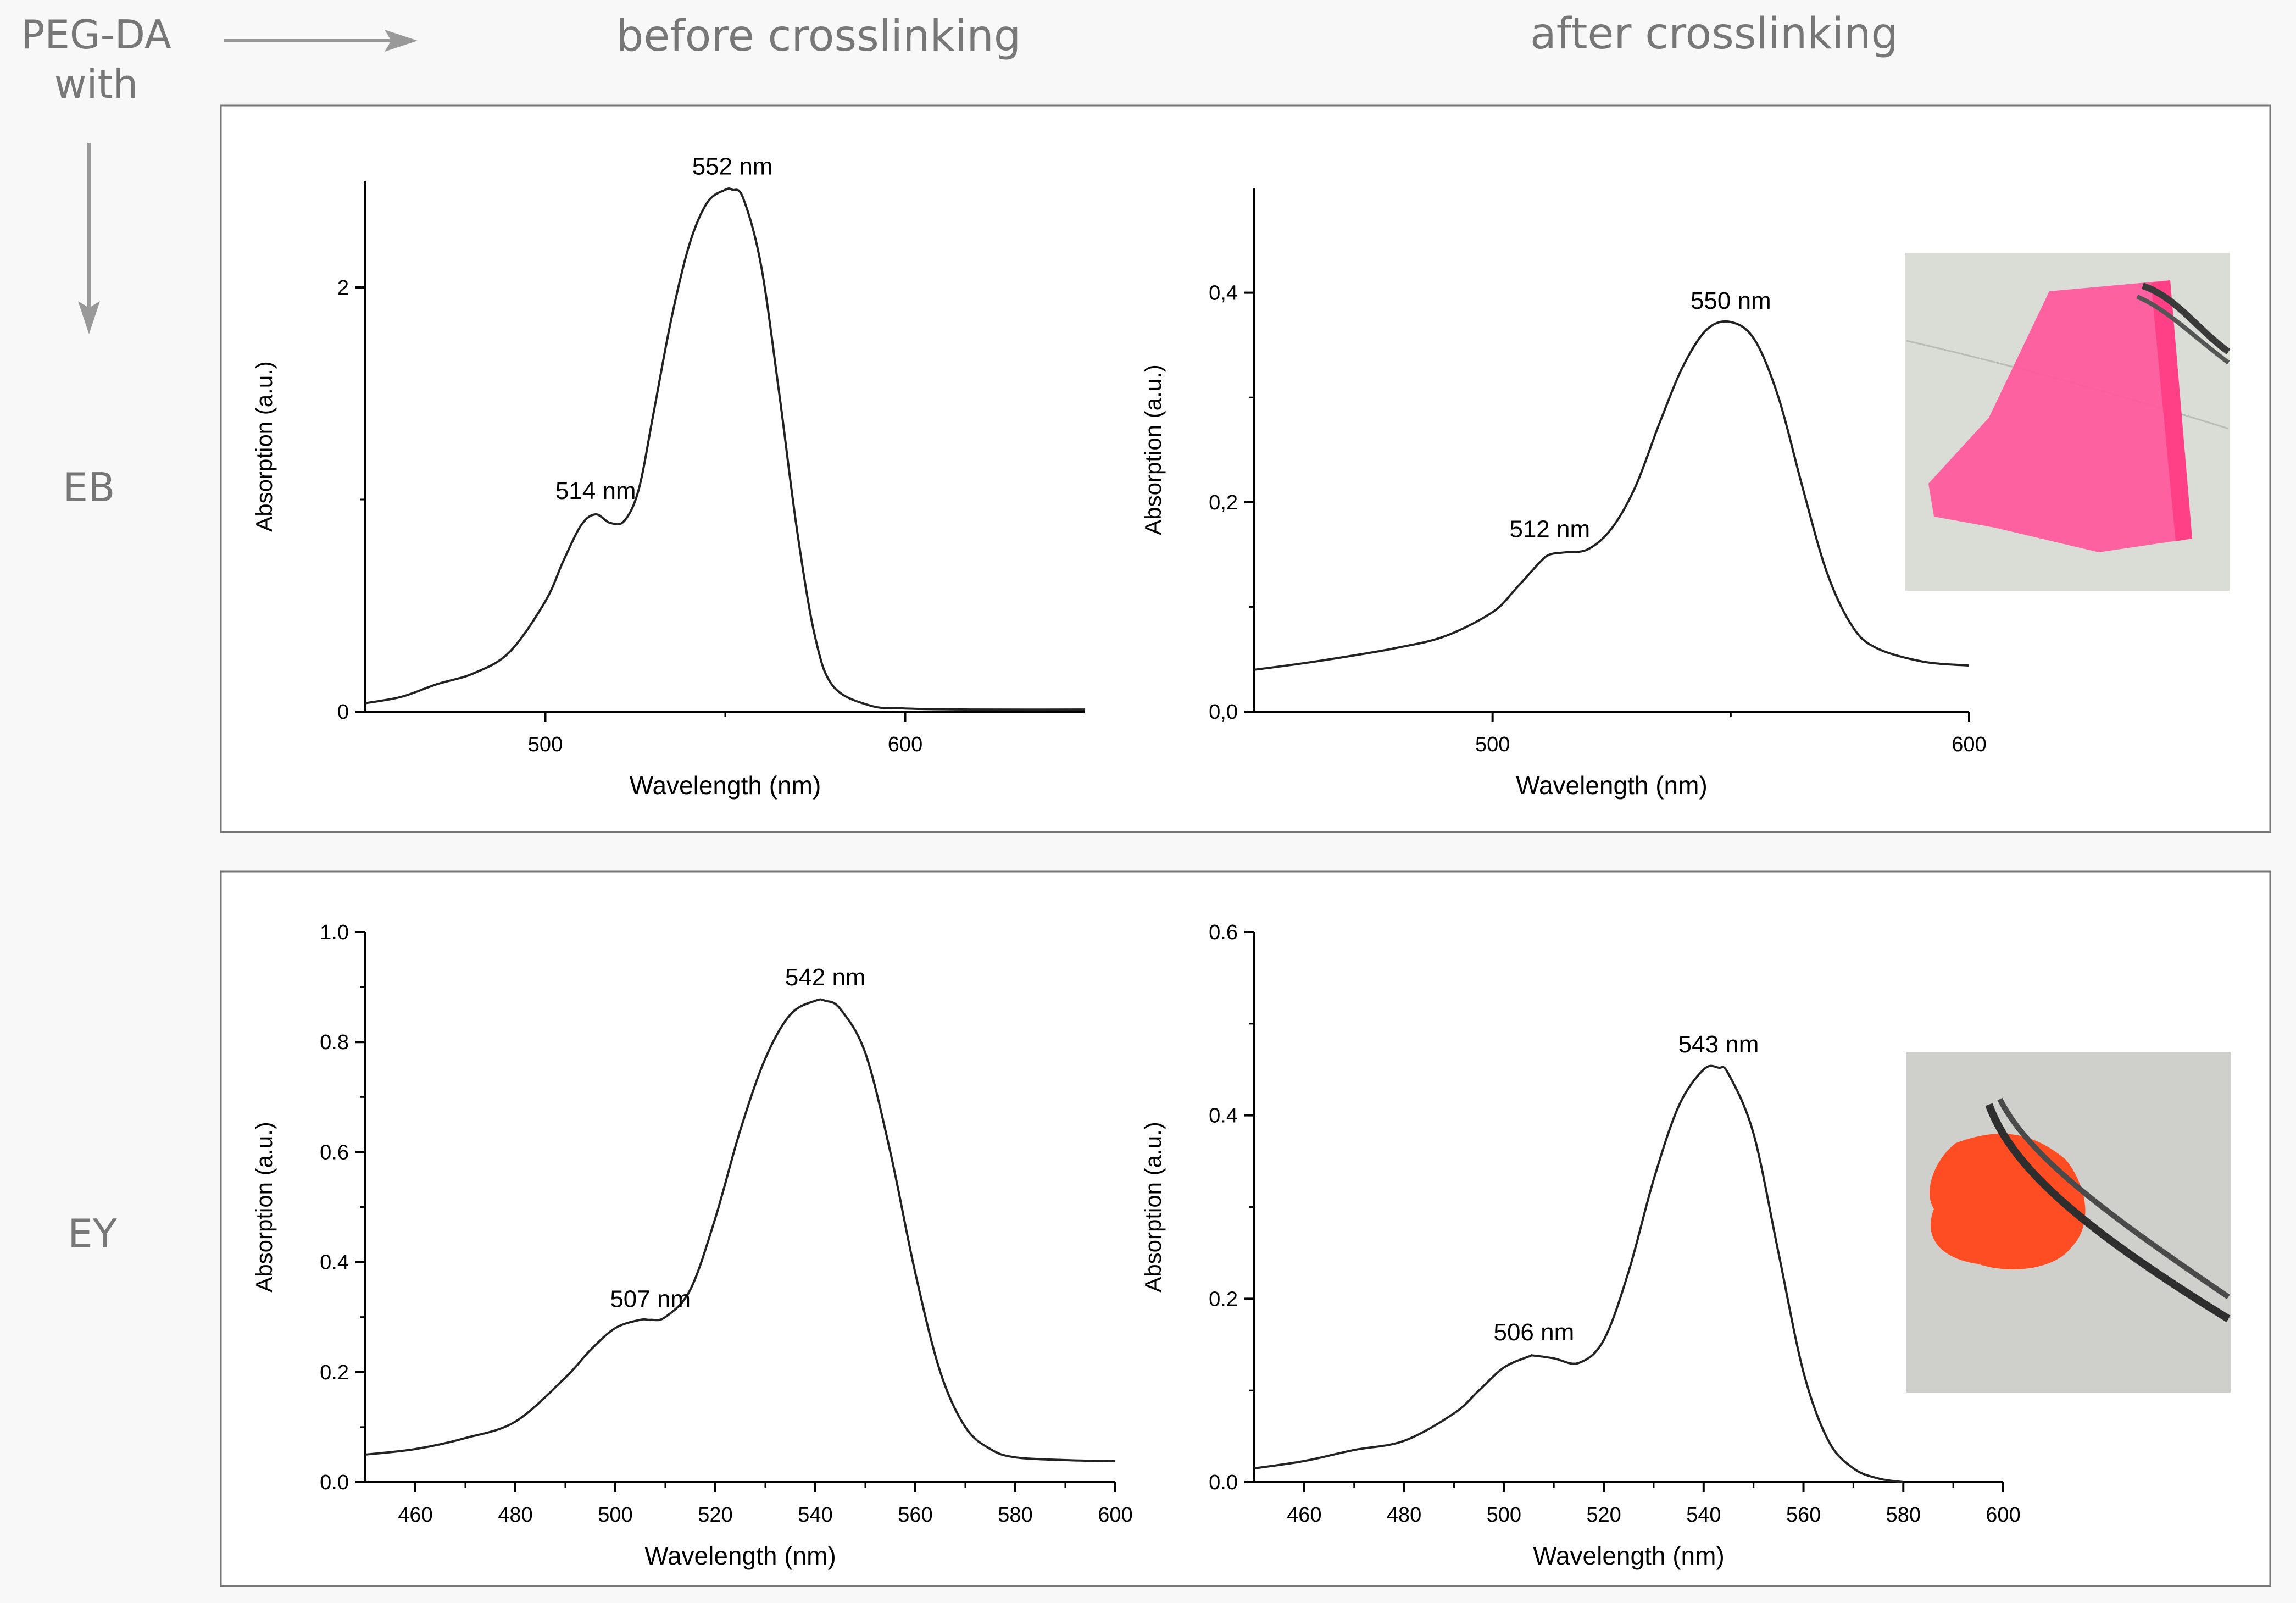  What do you see at coordinates (343, 712) in the screenshot?
I see `y-tick-label: 0` at bounding box center [343, 712].